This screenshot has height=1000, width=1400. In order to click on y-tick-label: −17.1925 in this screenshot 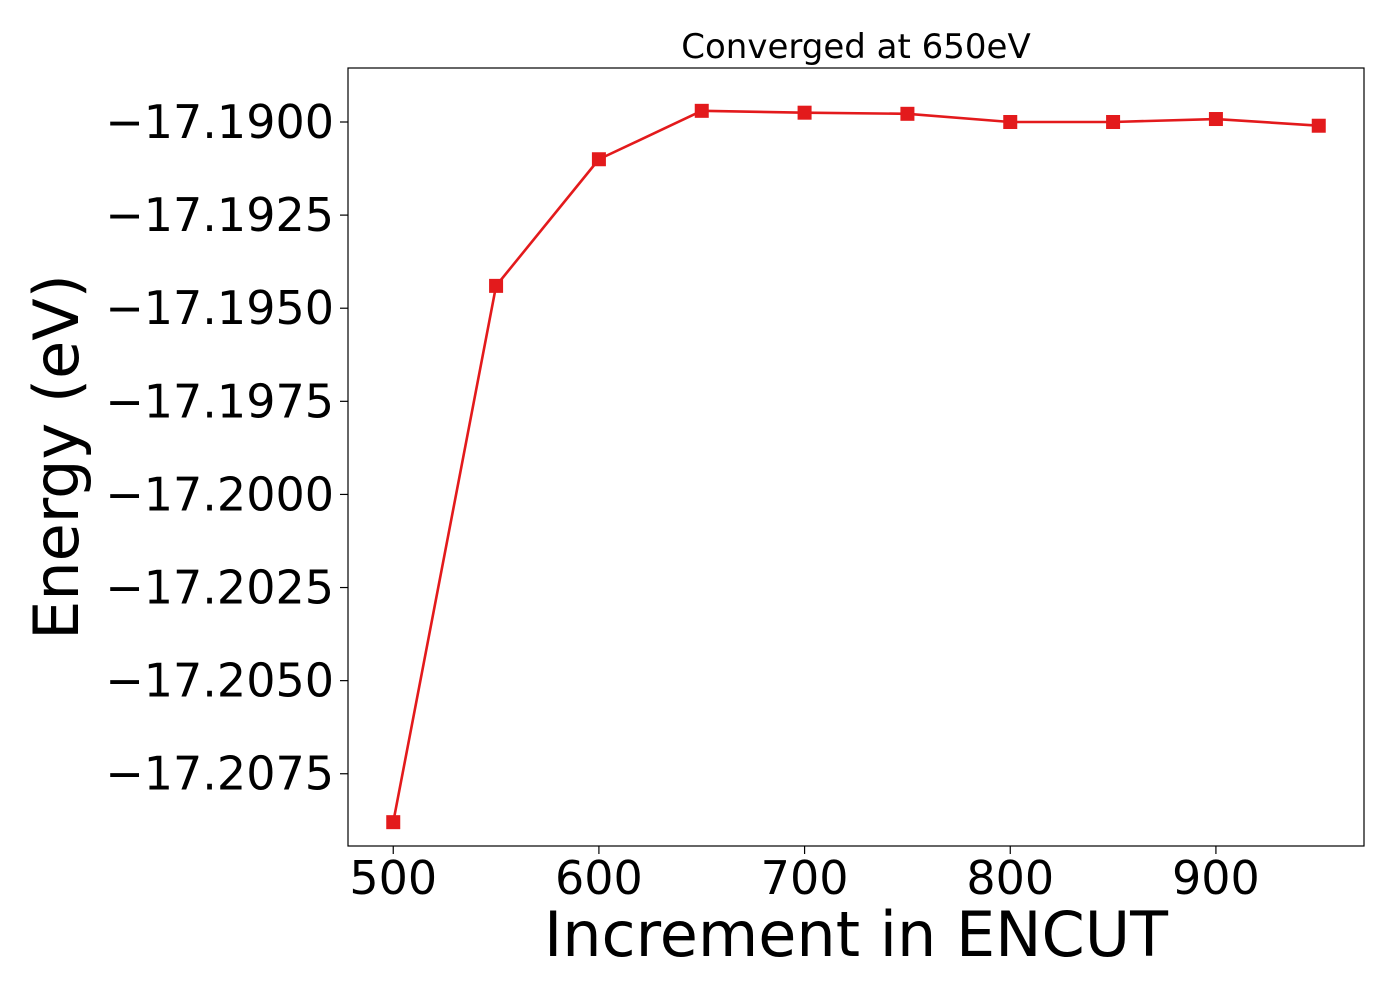, I will do `click(219, 215)`.